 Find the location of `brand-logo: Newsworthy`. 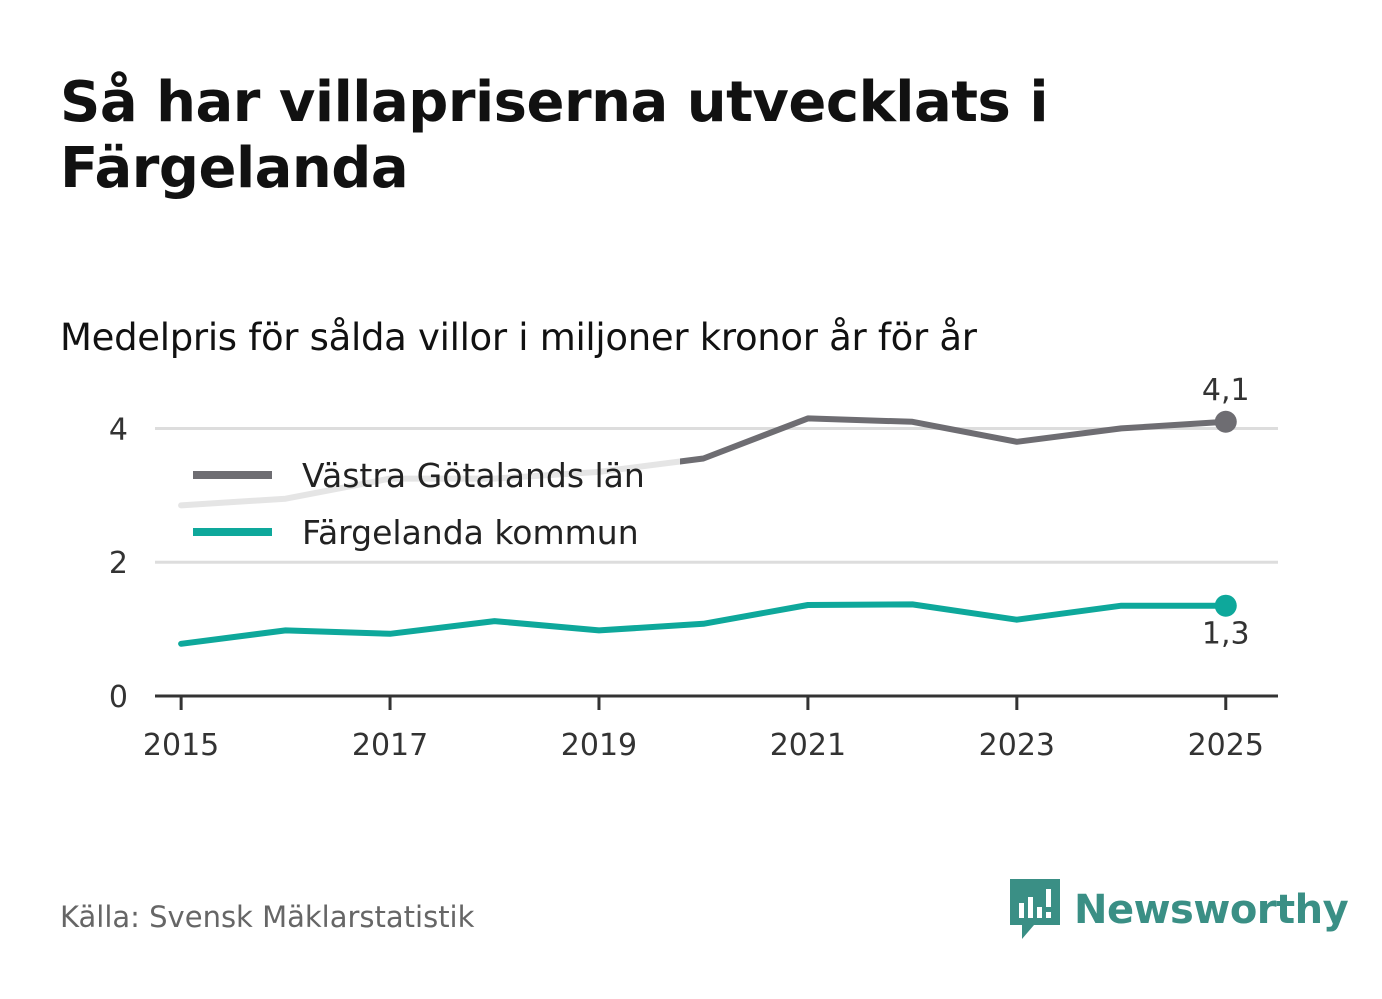

brand-logo: Newsworthy is located at coordinates (1179, 910).